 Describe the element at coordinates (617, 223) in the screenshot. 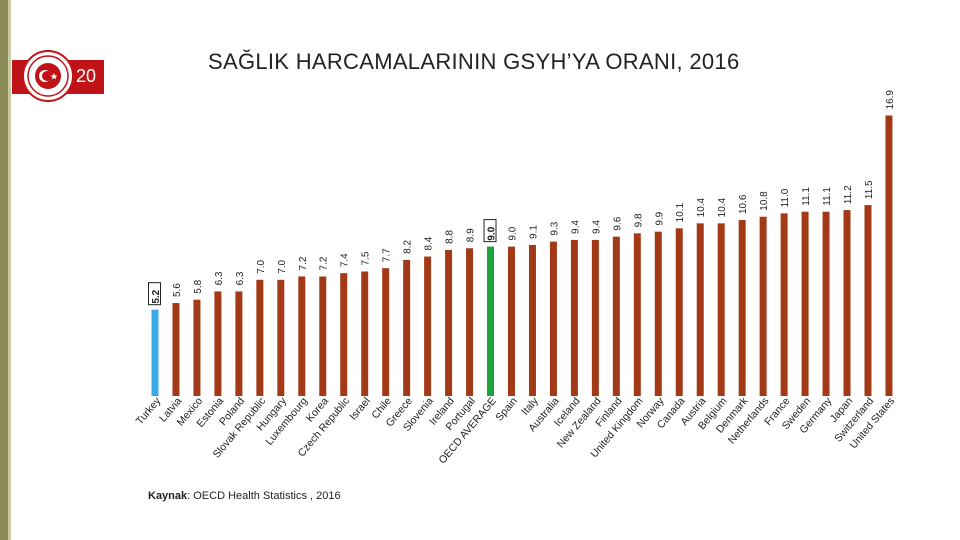

I see `value-label: 9.6` at that location.